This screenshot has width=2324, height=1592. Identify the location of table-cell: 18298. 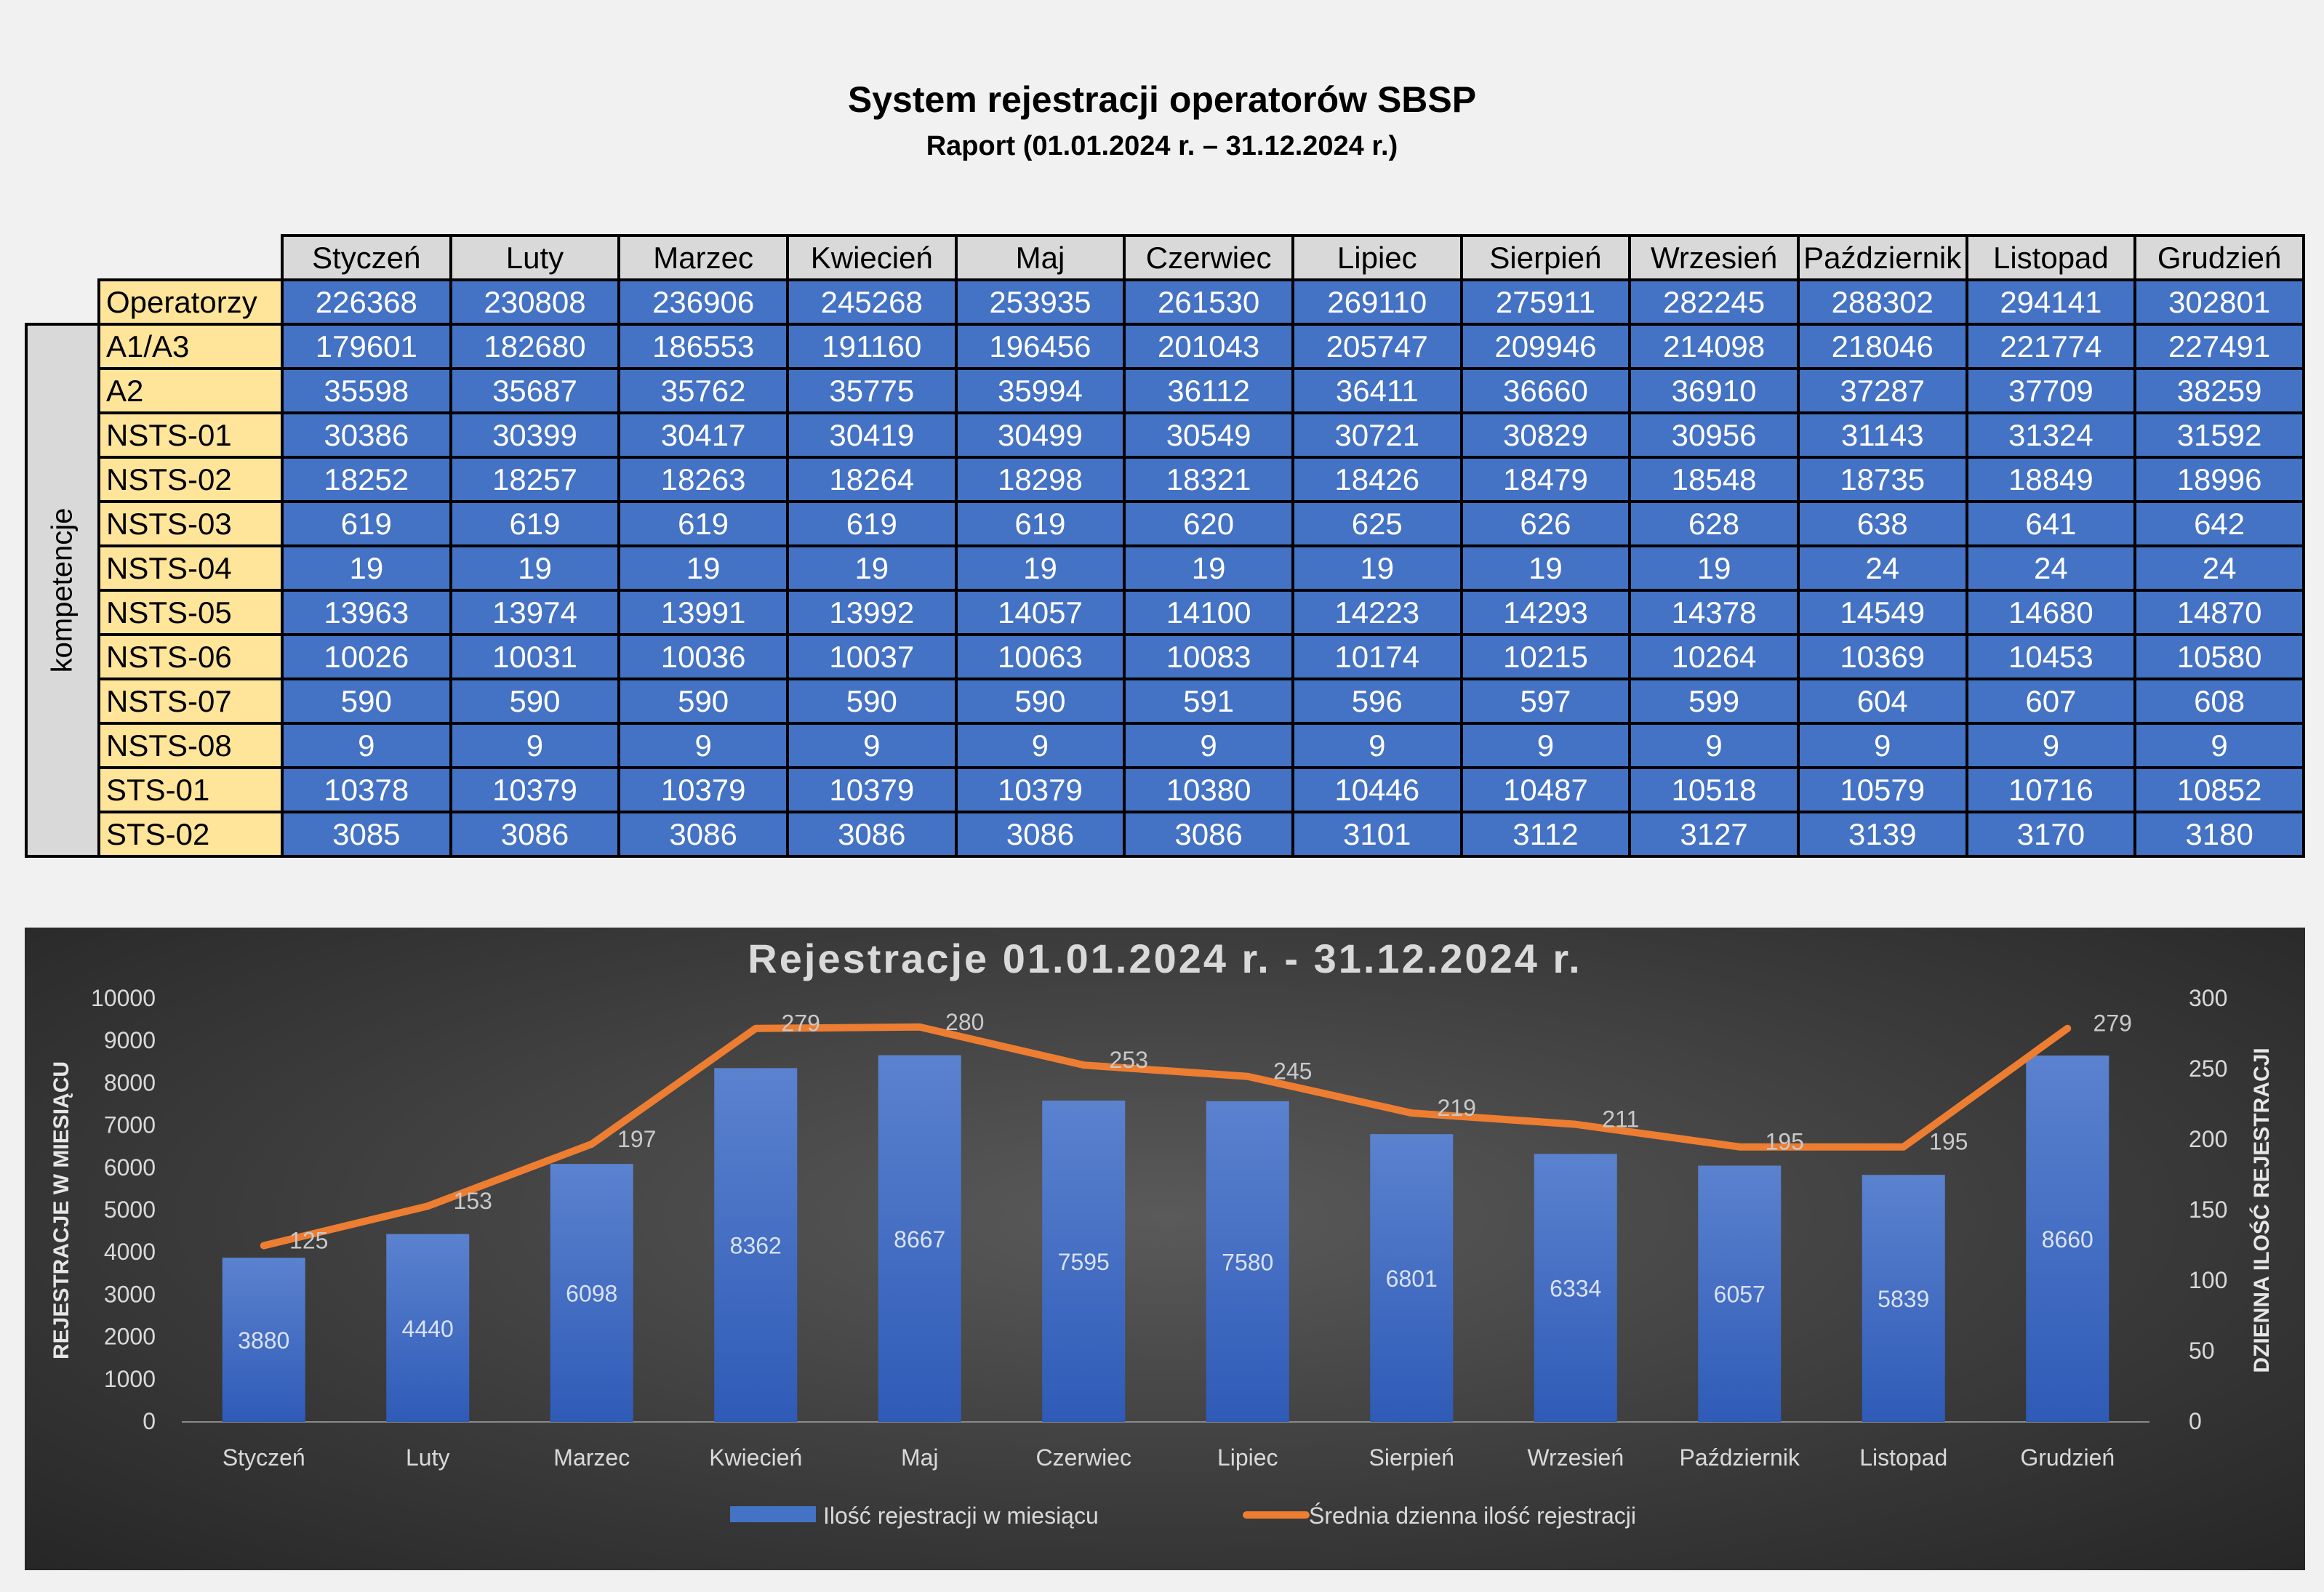
(1040, 480).